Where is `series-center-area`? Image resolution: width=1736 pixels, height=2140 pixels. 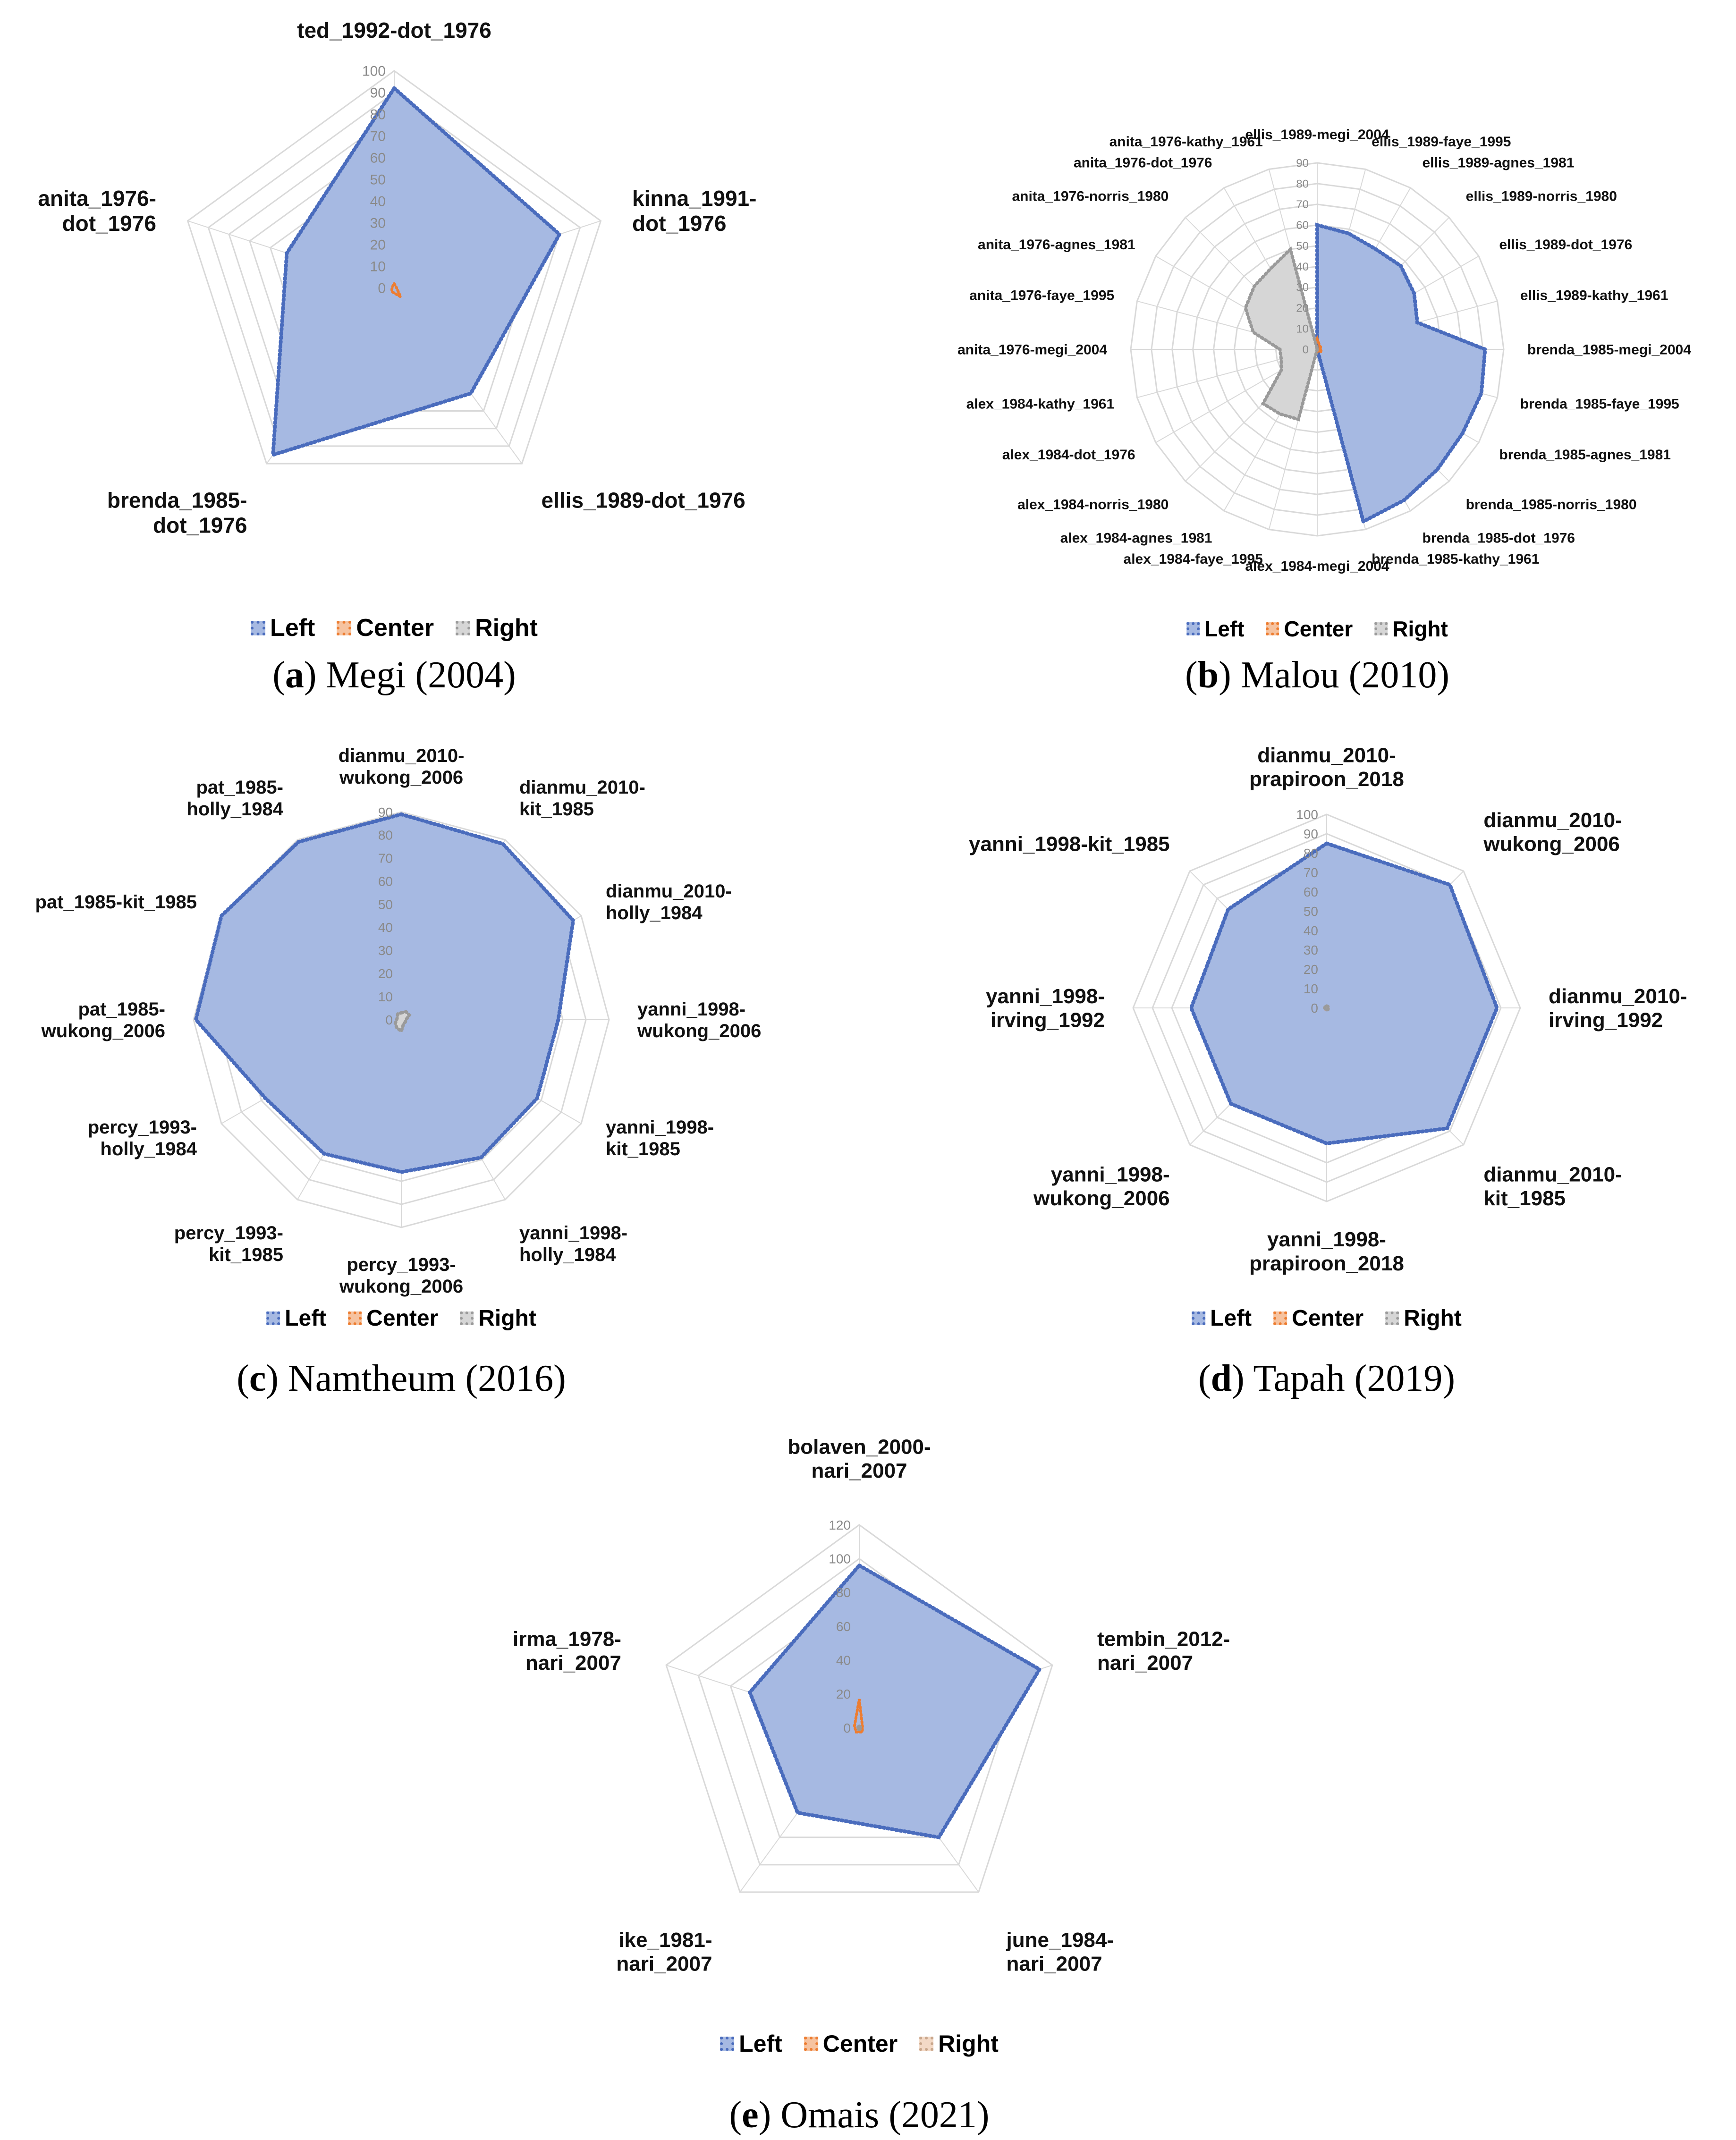 series-center-area is located at coordinates (397, 290).